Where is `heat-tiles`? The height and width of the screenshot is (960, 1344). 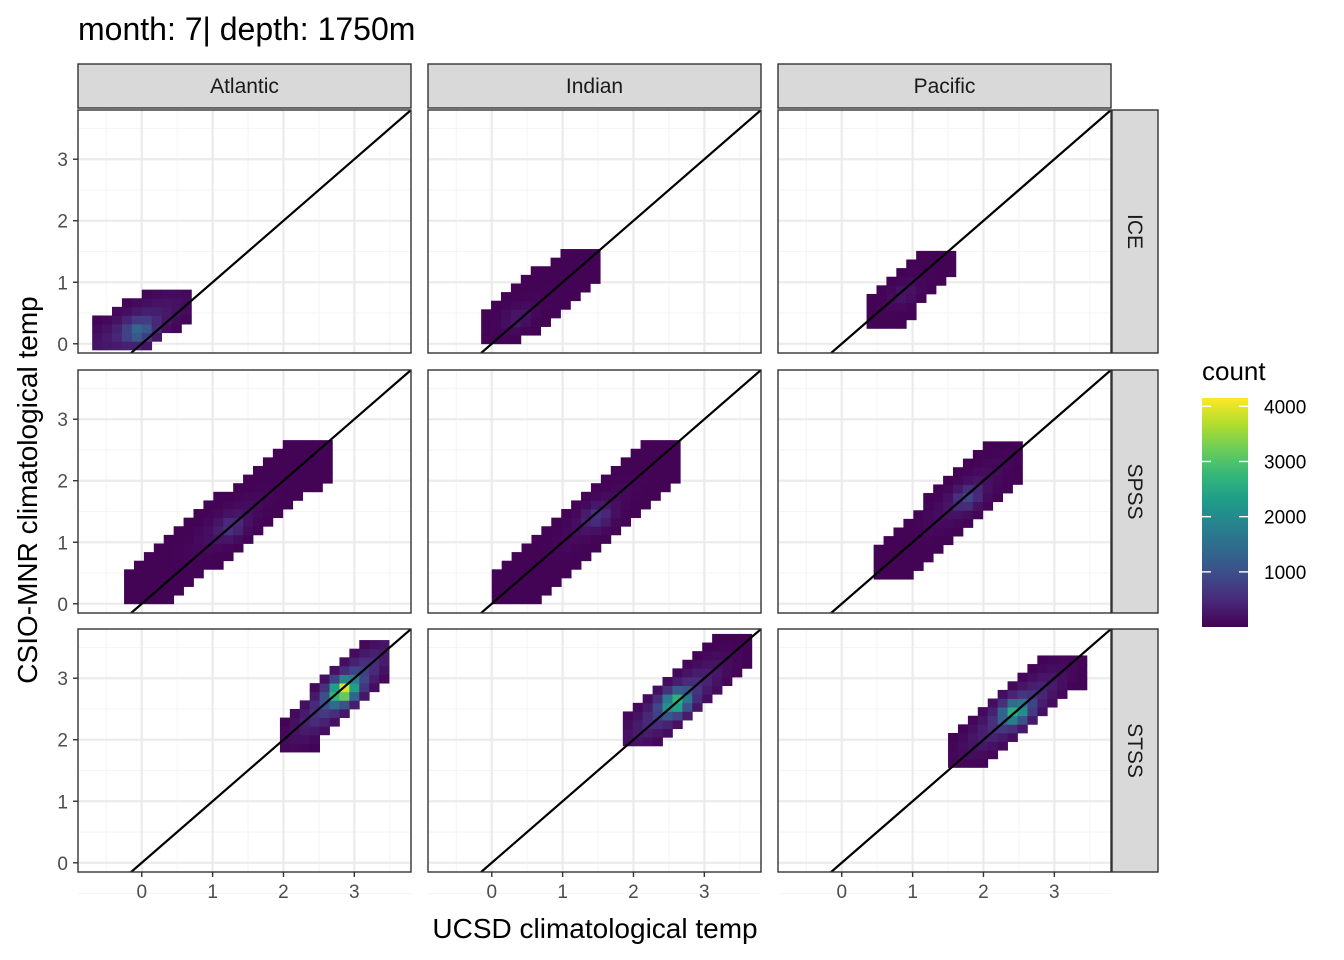 heat-tiles is located at coordinates (142, 320).